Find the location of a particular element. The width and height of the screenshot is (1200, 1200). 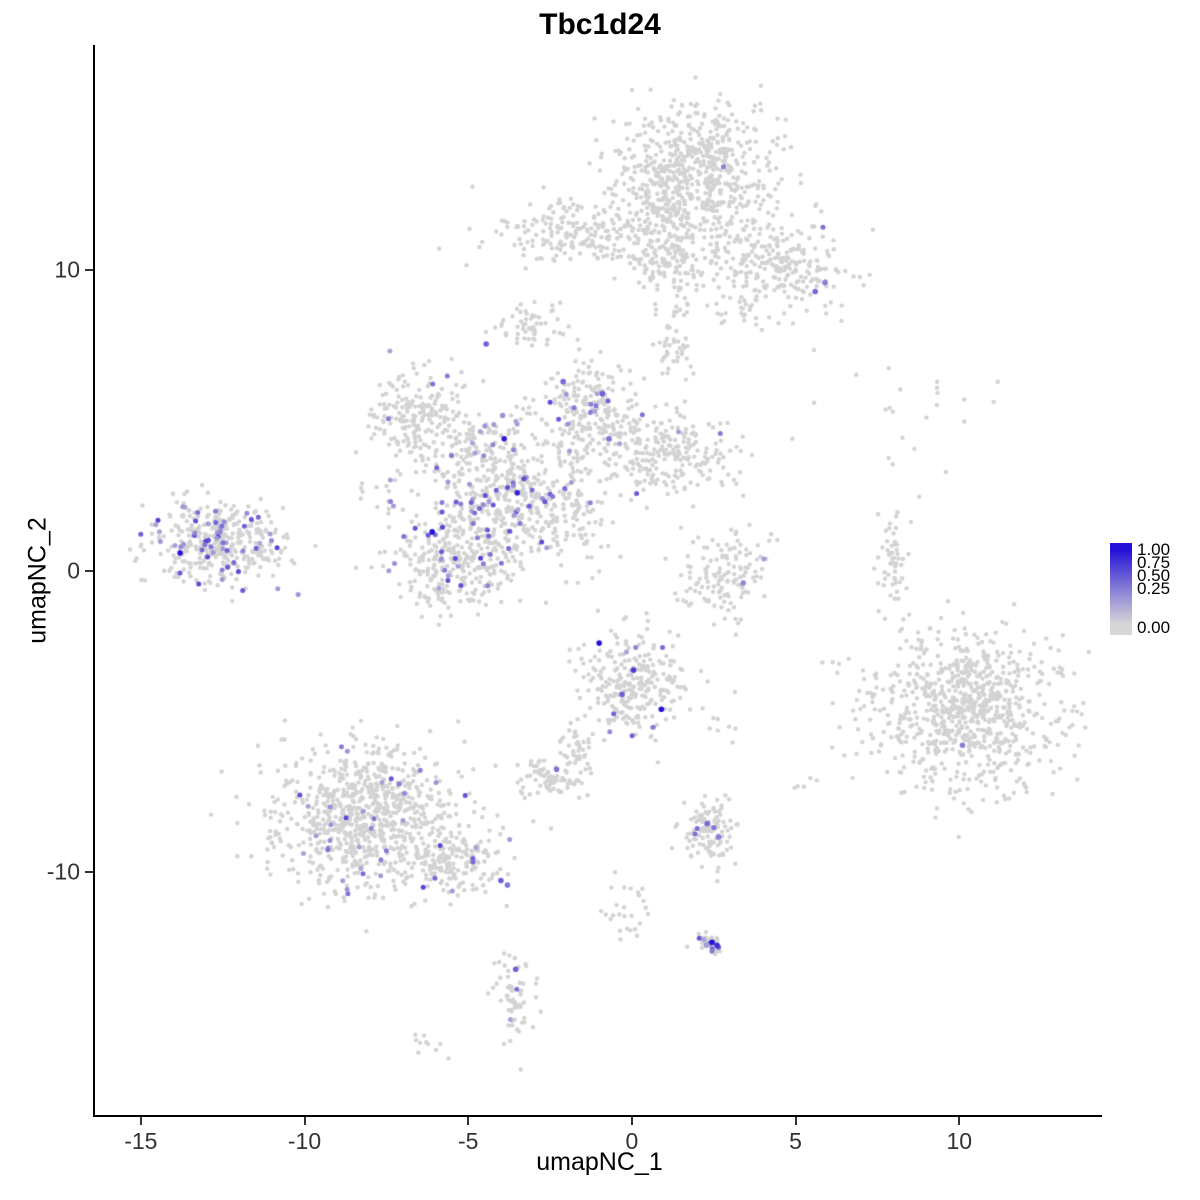

x-axis-tick-label: -5 is located at coordinates (468, 1141).